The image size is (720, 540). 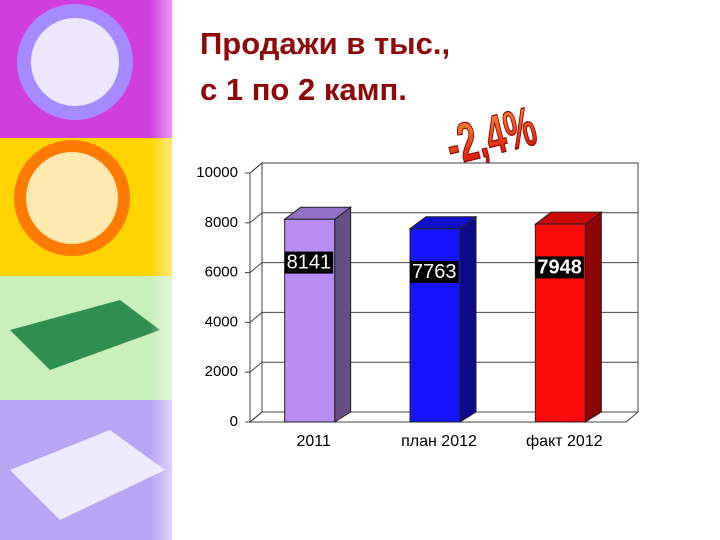 What do you see at coordinates (234, 421) in the screenshot?
I see `y-tick-label: 0` at bounding box center [234, 421].